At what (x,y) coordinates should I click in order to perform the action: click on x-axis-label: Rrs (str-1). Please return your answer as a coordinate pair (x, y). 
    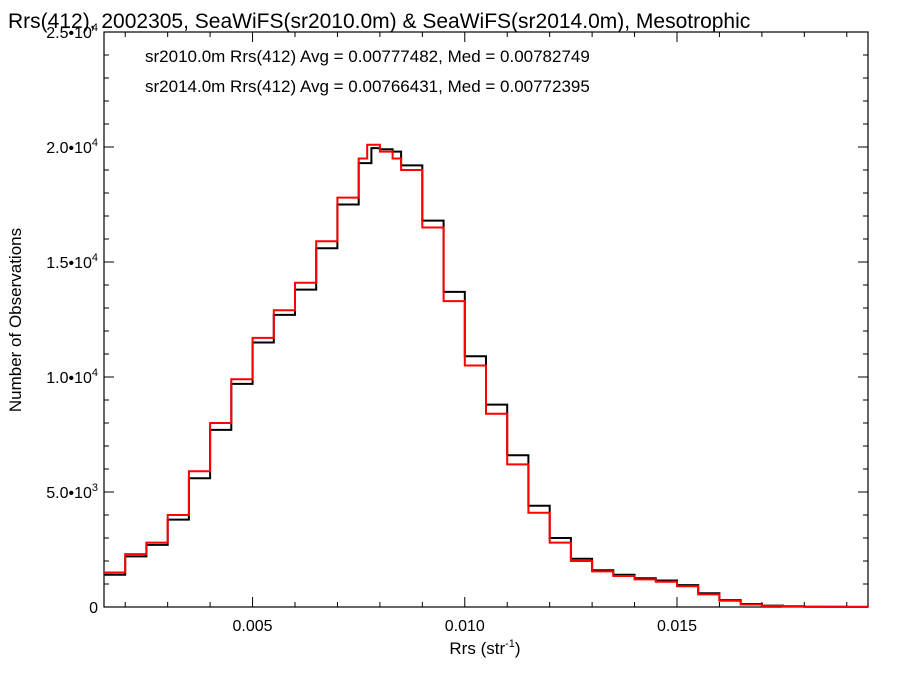
    Looking at the image, I should click on (484, 648).